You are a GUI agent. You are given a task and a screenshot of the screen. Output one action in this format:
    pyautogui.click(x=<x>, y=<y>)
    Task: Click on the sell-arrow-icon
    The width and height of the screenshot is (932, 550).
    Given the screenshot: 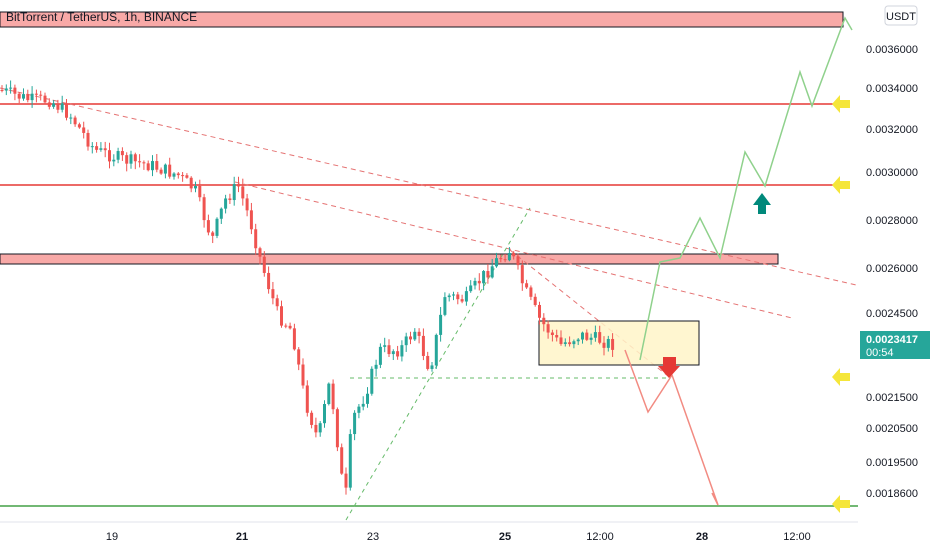 What is the action you would take?
    pyautogui.click(x=669, y=367)
    